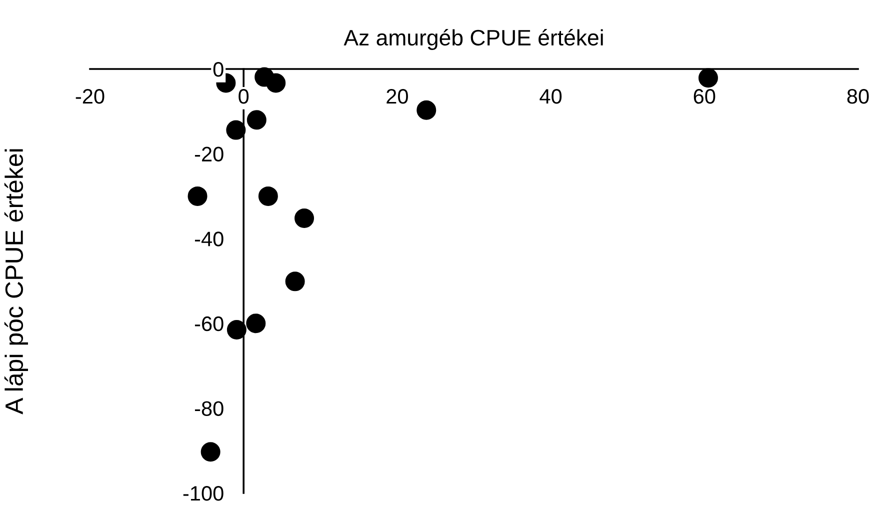 This screenshot has width=880, height=506. Describe the element at coordinates (397, 96) in the screenshot. I see `x-tick-label: 20` at that location.